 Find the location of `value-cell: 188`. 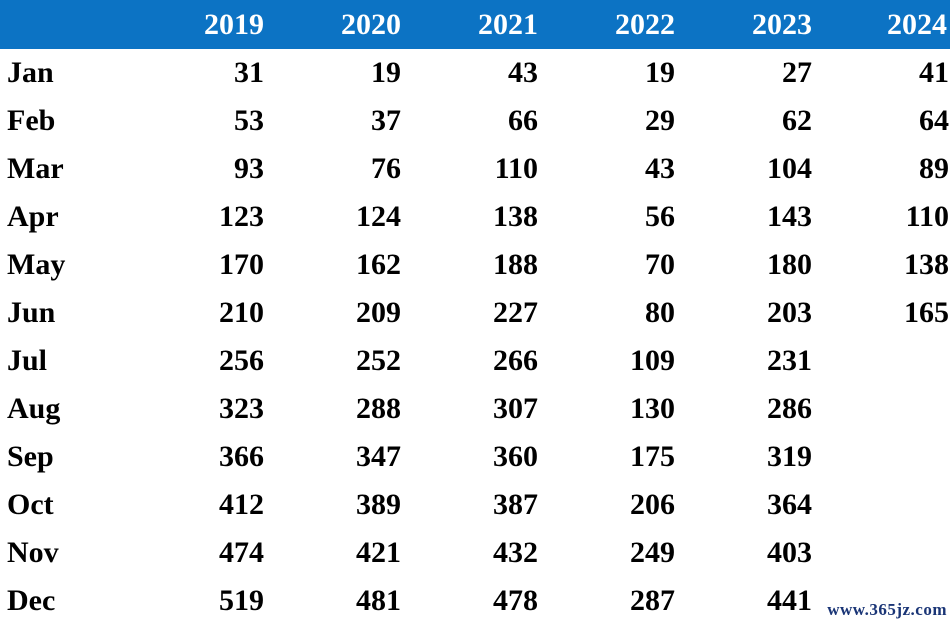

value-cell: 188 is located at coordinates (515, 264).